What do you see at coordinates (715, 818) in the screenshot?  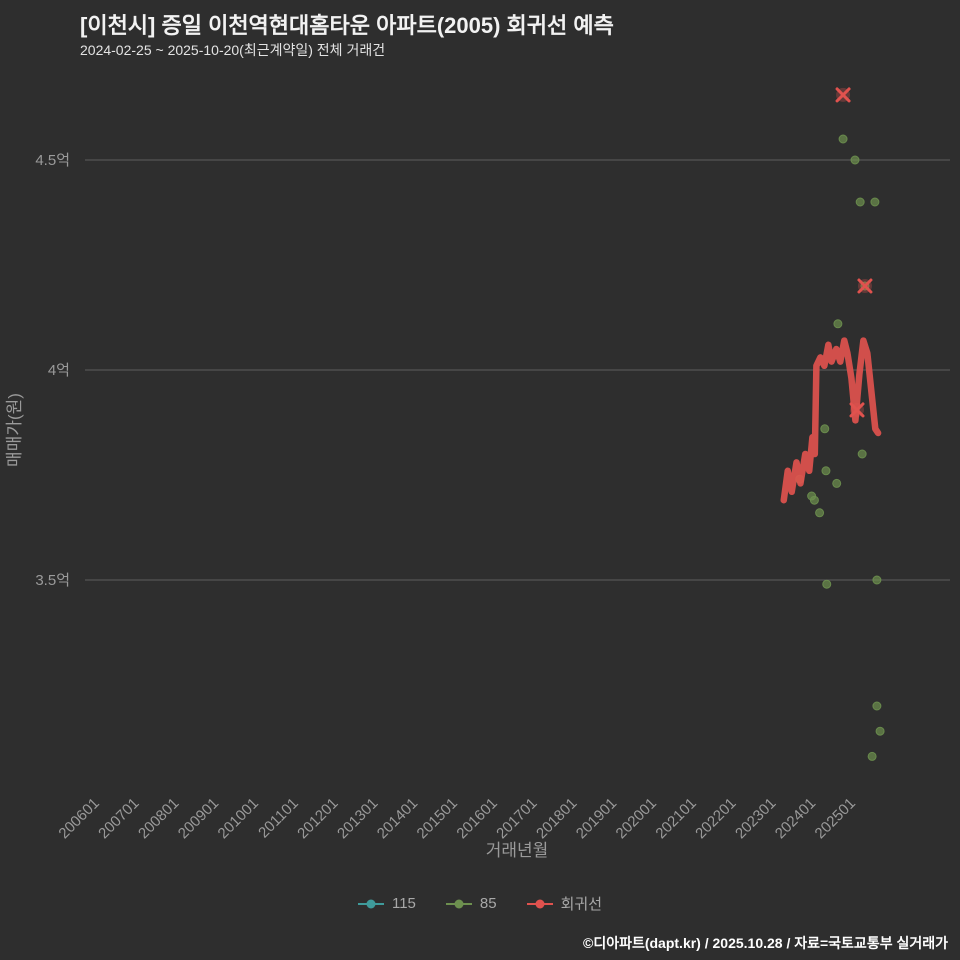 I see `x-tick-label: 202201` at bounding box center [715, 818].